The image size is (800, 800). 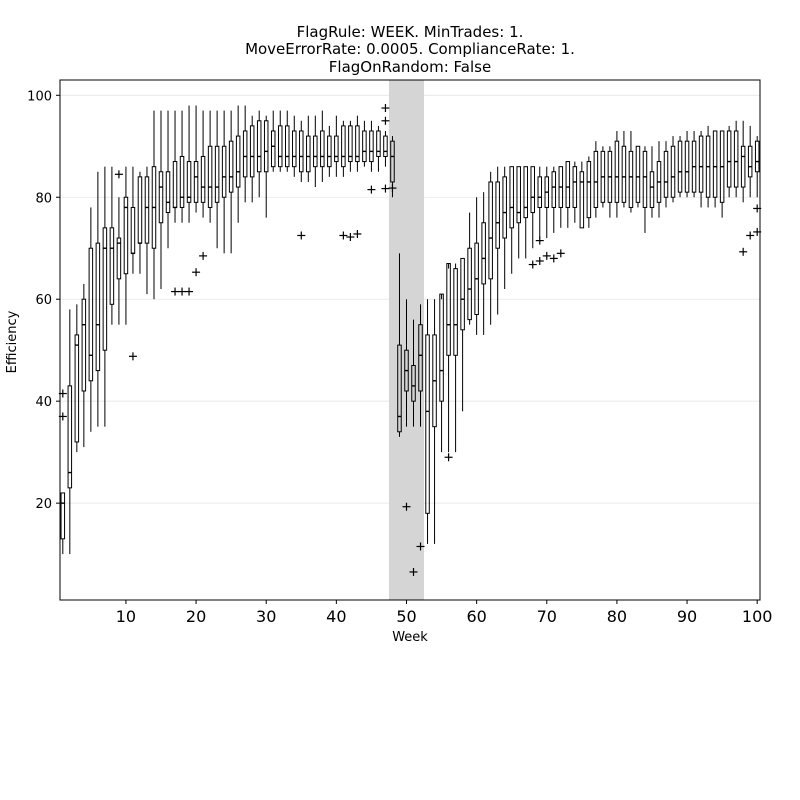 What do you see at coordinates (410, 637) in the screenshot?
I see `x-axis-label: Week` at bounding box center [410, 637].